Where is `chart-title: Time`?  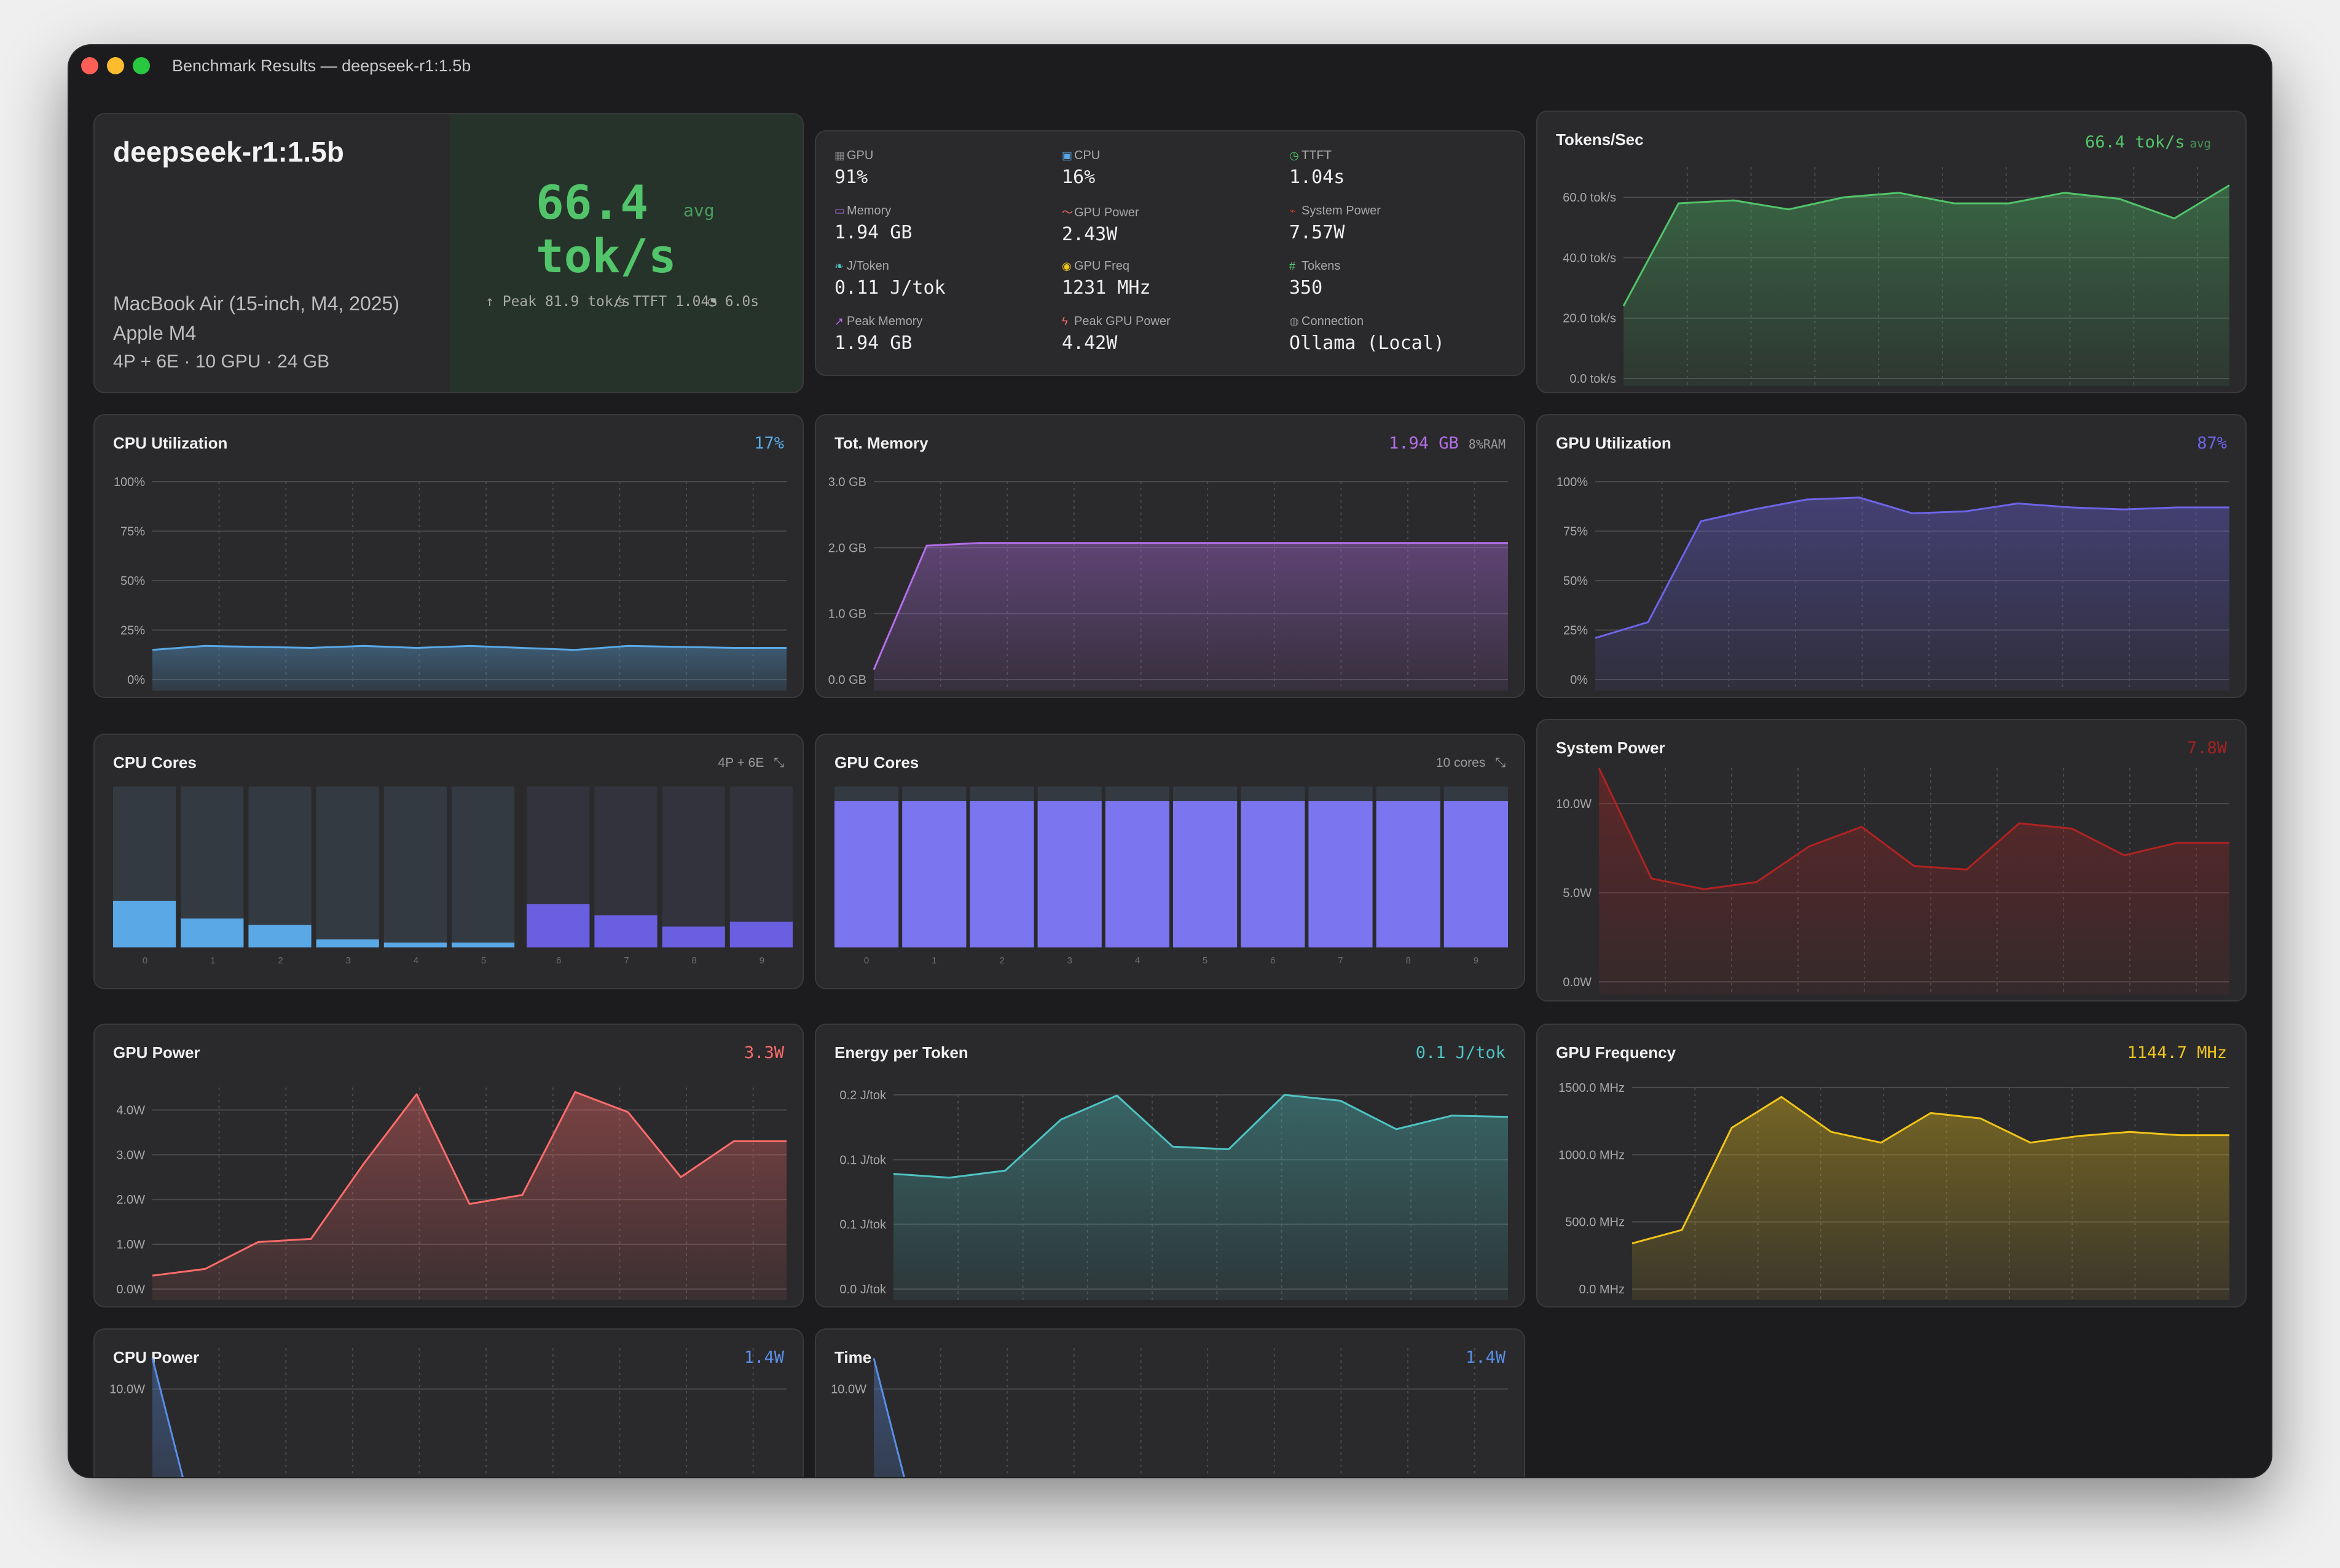
chart-title: Time is located at coordinates (853, 1357).